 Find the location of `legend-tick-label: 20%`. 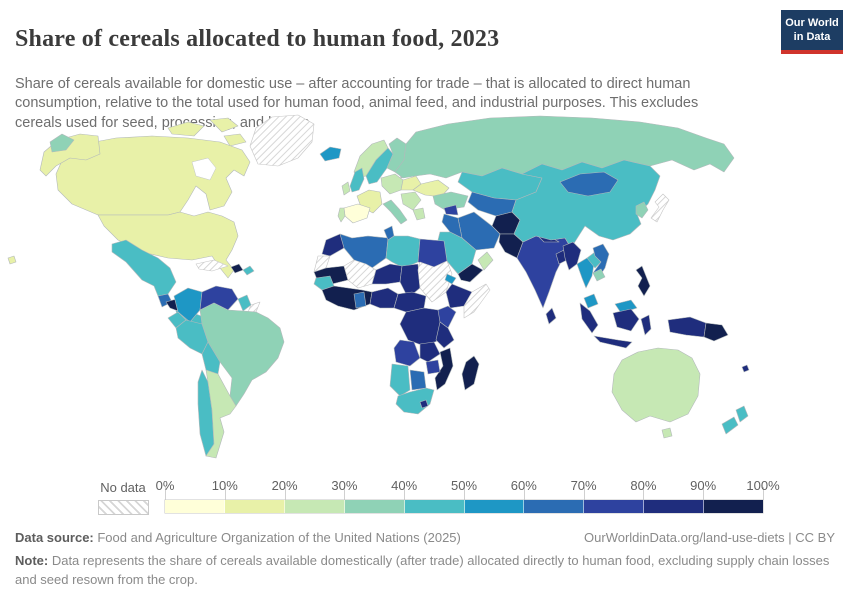

legend-tick-label: 20% is located at coordinates (284, 485).